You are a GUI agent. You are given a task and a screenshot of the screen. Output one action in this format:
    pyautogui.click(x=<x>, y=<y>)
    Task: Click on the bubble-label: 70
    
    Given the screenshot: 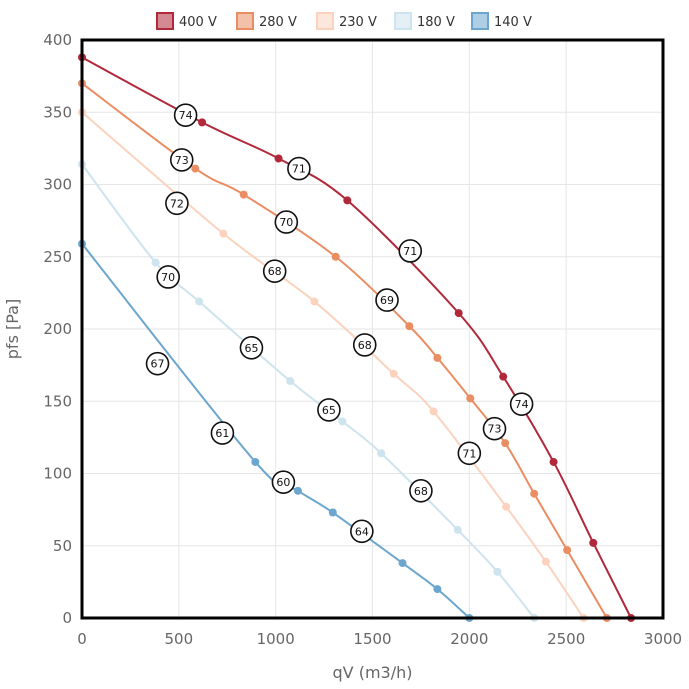 What is the action you would take?
    pyautogui.click(x=286, y=222)
    